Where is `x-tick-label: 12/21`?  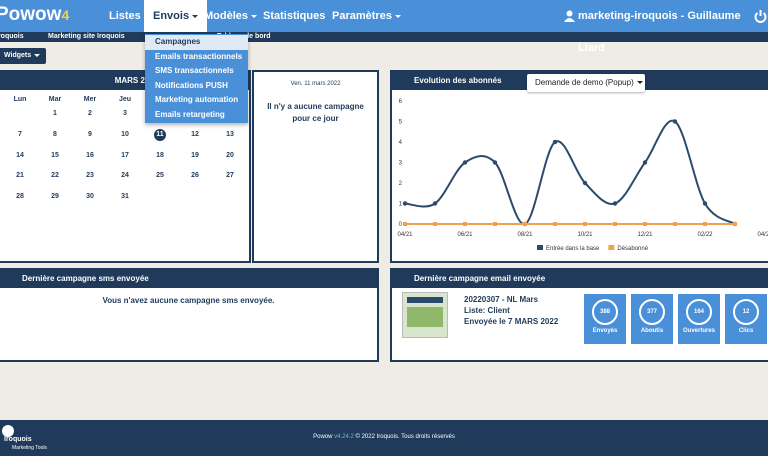 x-tick-label: 12/21 is located at coordinates (645, 235).